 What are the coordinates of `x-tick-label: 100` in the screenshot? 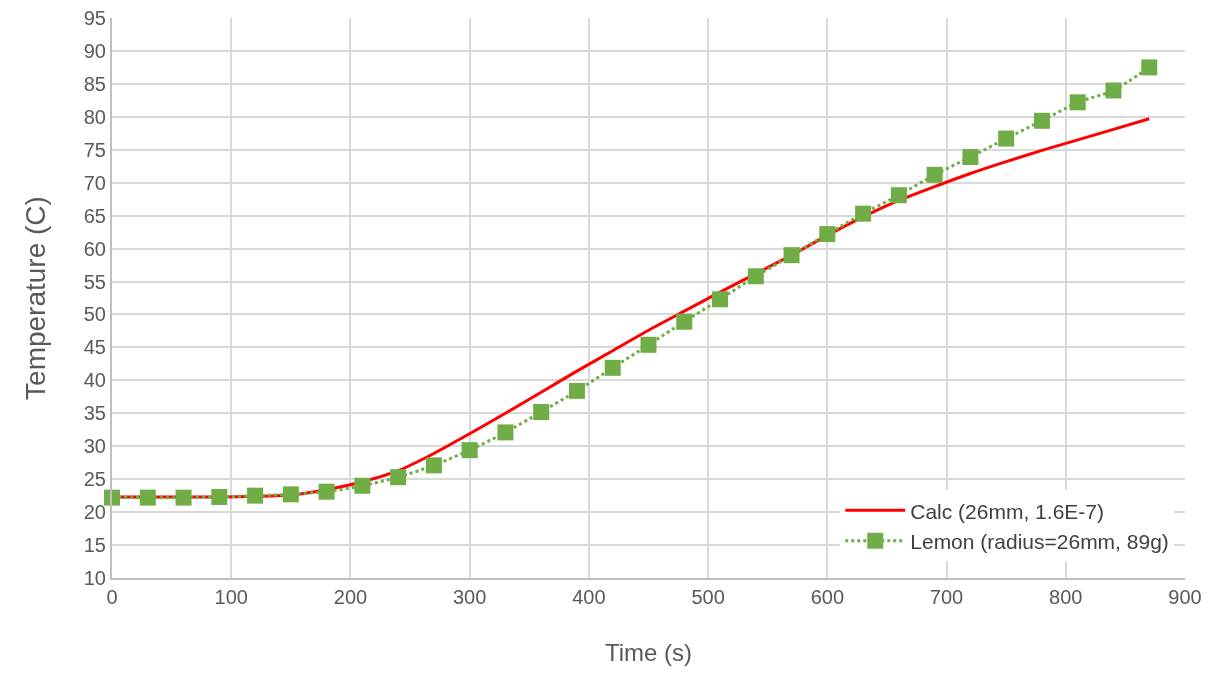 It's located at (231, 597).